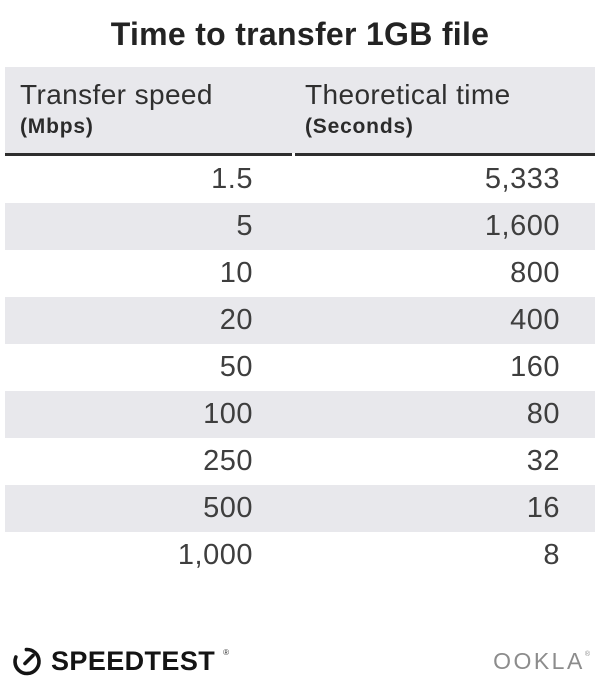  What do you see at coordinates (539, 660) in the screenshot?
I see `ookla-label: OOKLA` at bounding box center [539, 660].